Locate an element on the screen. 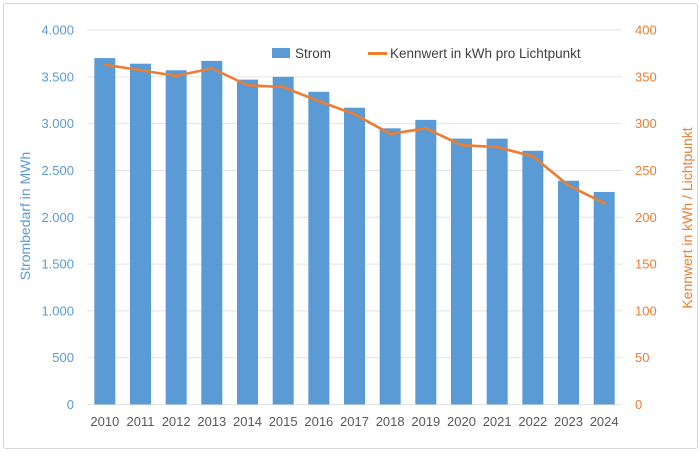  bar-2013 is located at coordinates (212, 232).